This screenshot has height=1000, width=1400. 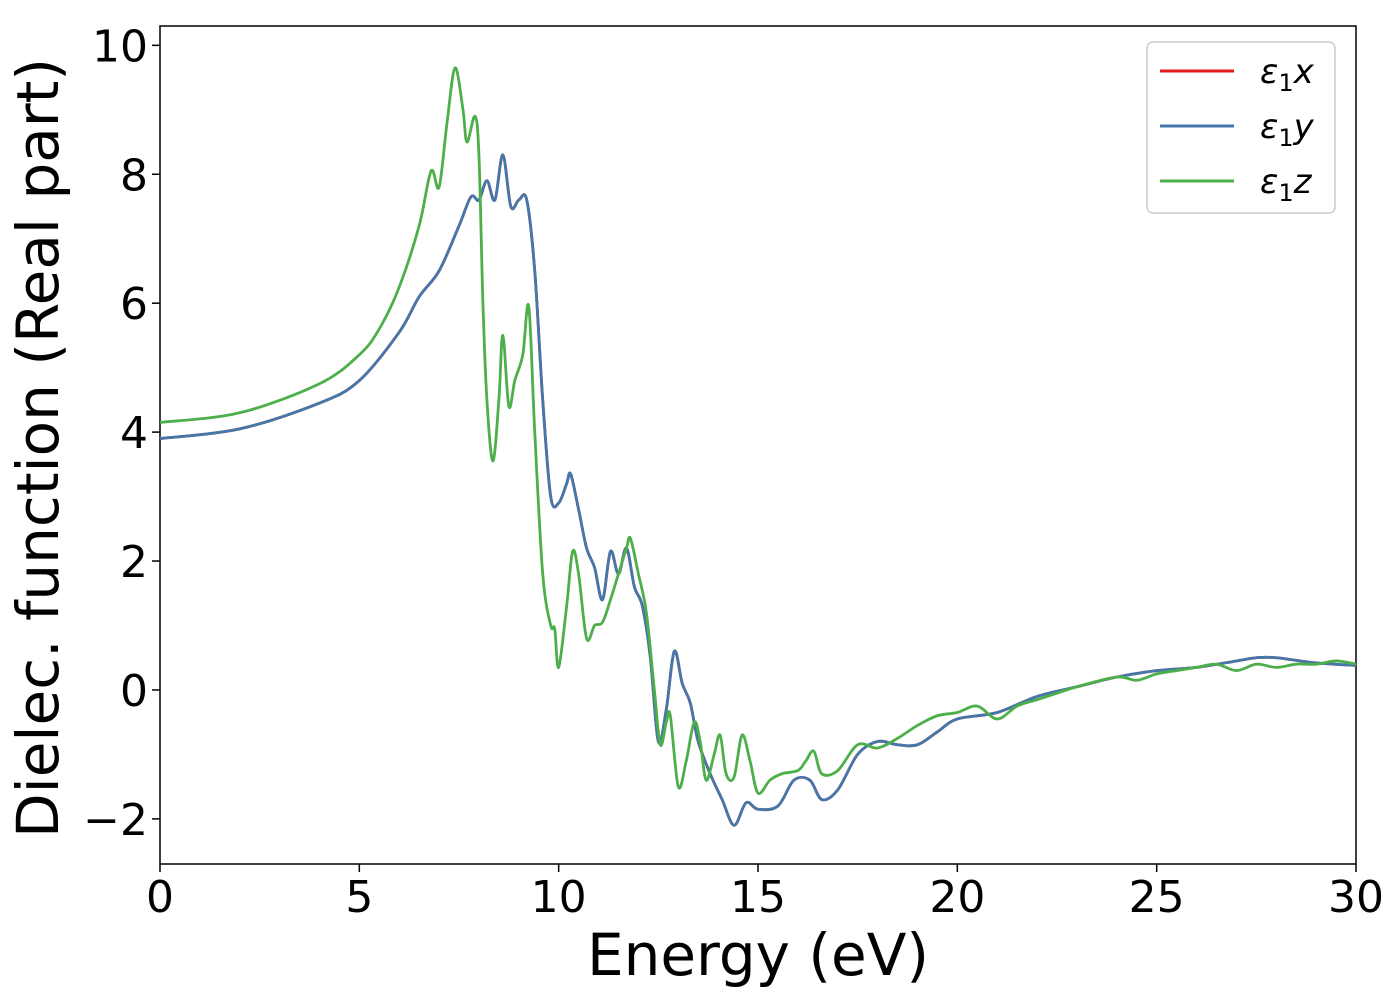 I want to click on x-tick-label: 20, so click(x=957, y=897).